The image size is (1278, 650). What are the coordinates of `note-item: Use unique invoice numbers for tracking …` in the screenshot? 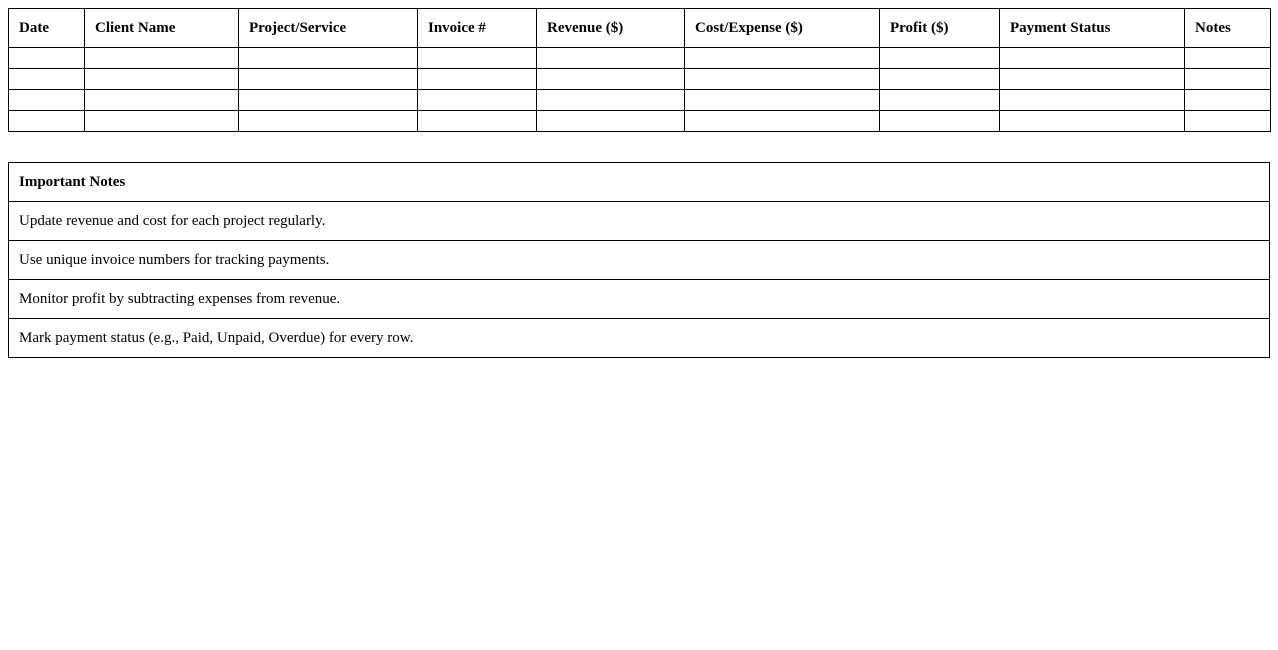 It's located at (639, 260).